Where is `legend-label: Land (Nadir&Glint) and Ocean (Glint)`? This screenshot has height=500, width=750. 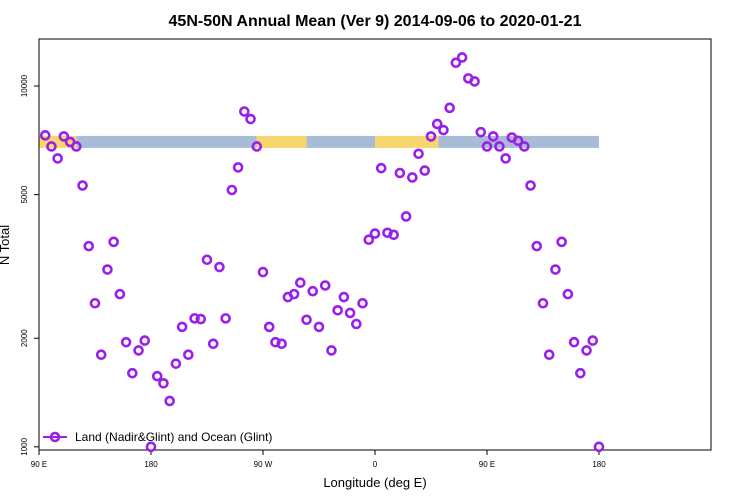 legend-label: Land (Nadir&Glint) and Ocean (Glint) is located at coordinates (173, 437).